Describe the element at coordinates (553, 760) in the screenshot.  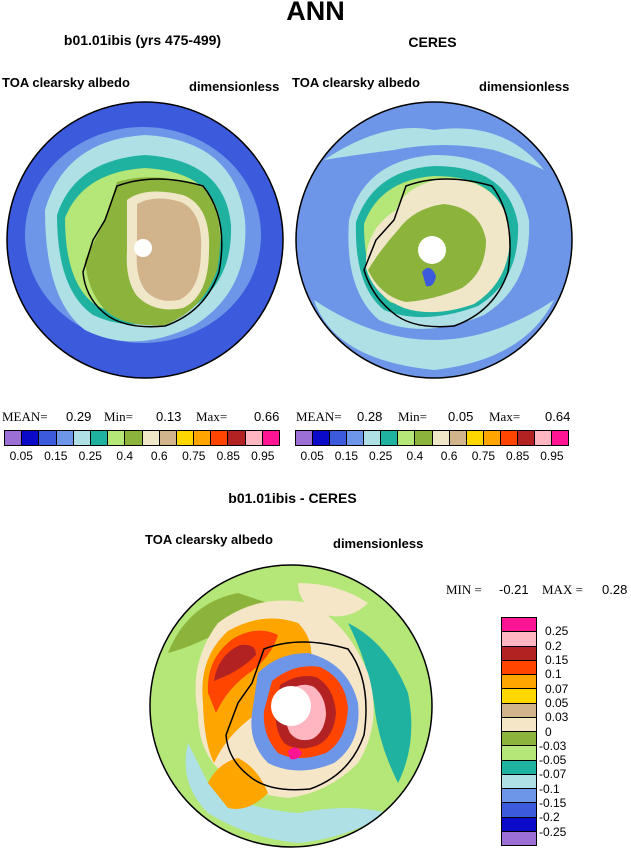
I see `diff-colorbar-tick-label: -0.05` at that location.